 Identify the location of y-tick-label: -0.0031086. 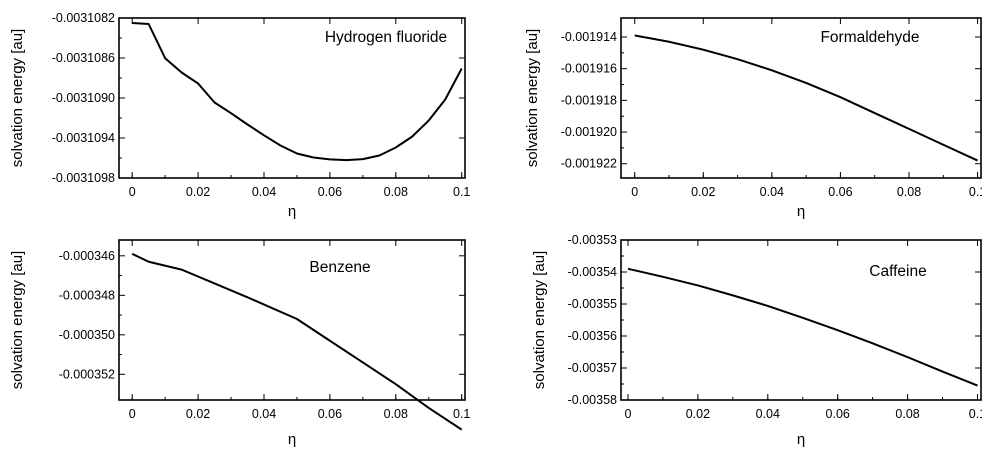
(83, 58).